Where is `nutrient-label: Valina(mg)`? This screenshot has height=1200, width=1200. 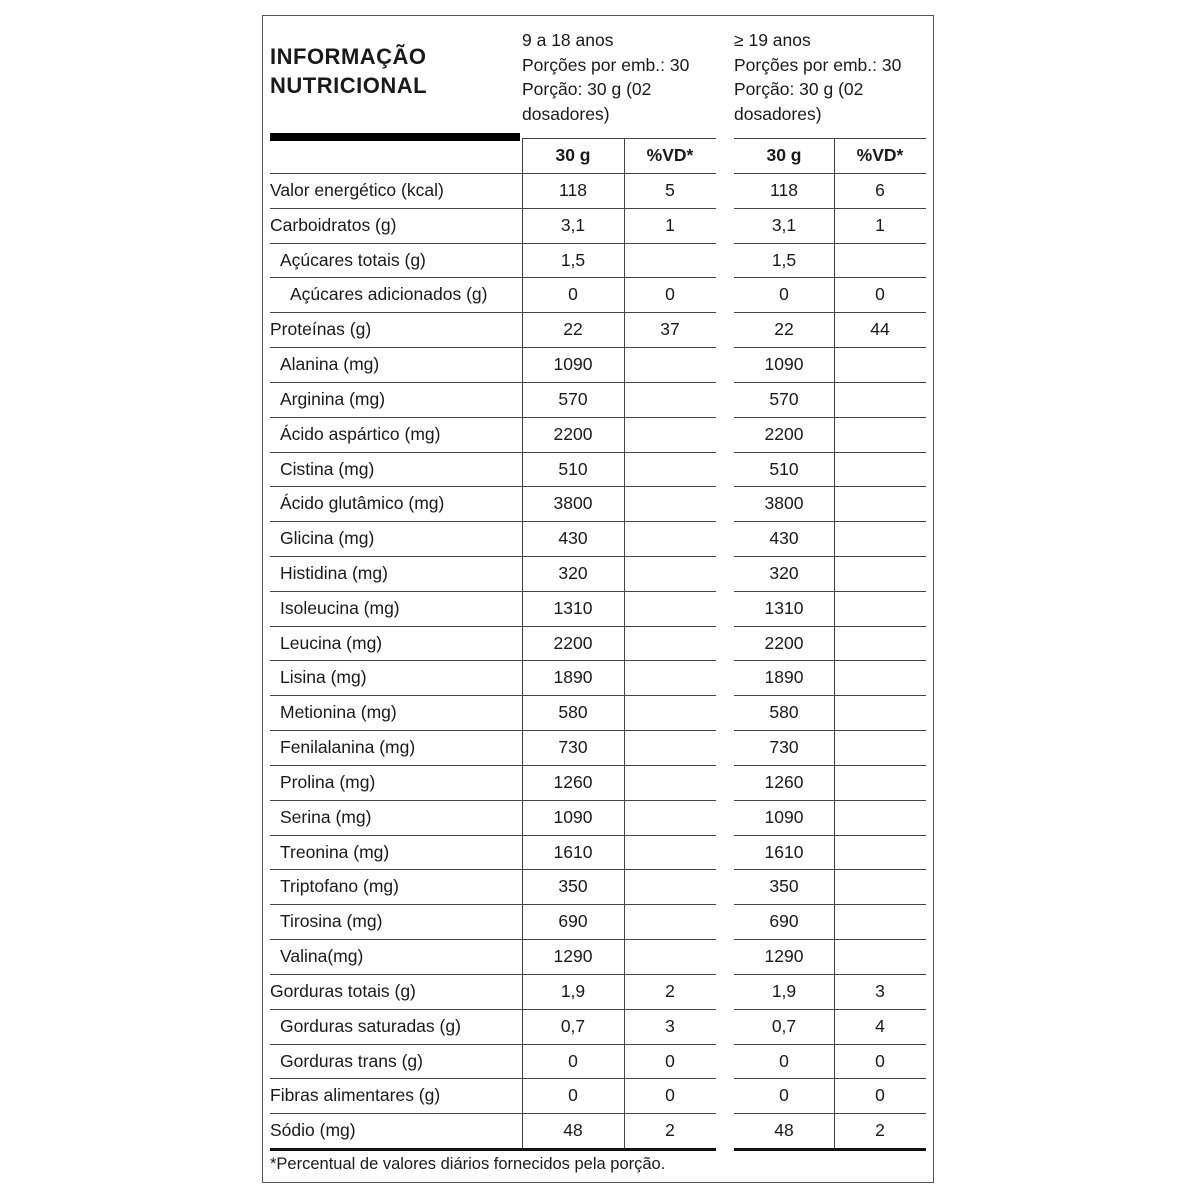 nutrient-label: Valina(mg) is located at coordinates (322, 956).